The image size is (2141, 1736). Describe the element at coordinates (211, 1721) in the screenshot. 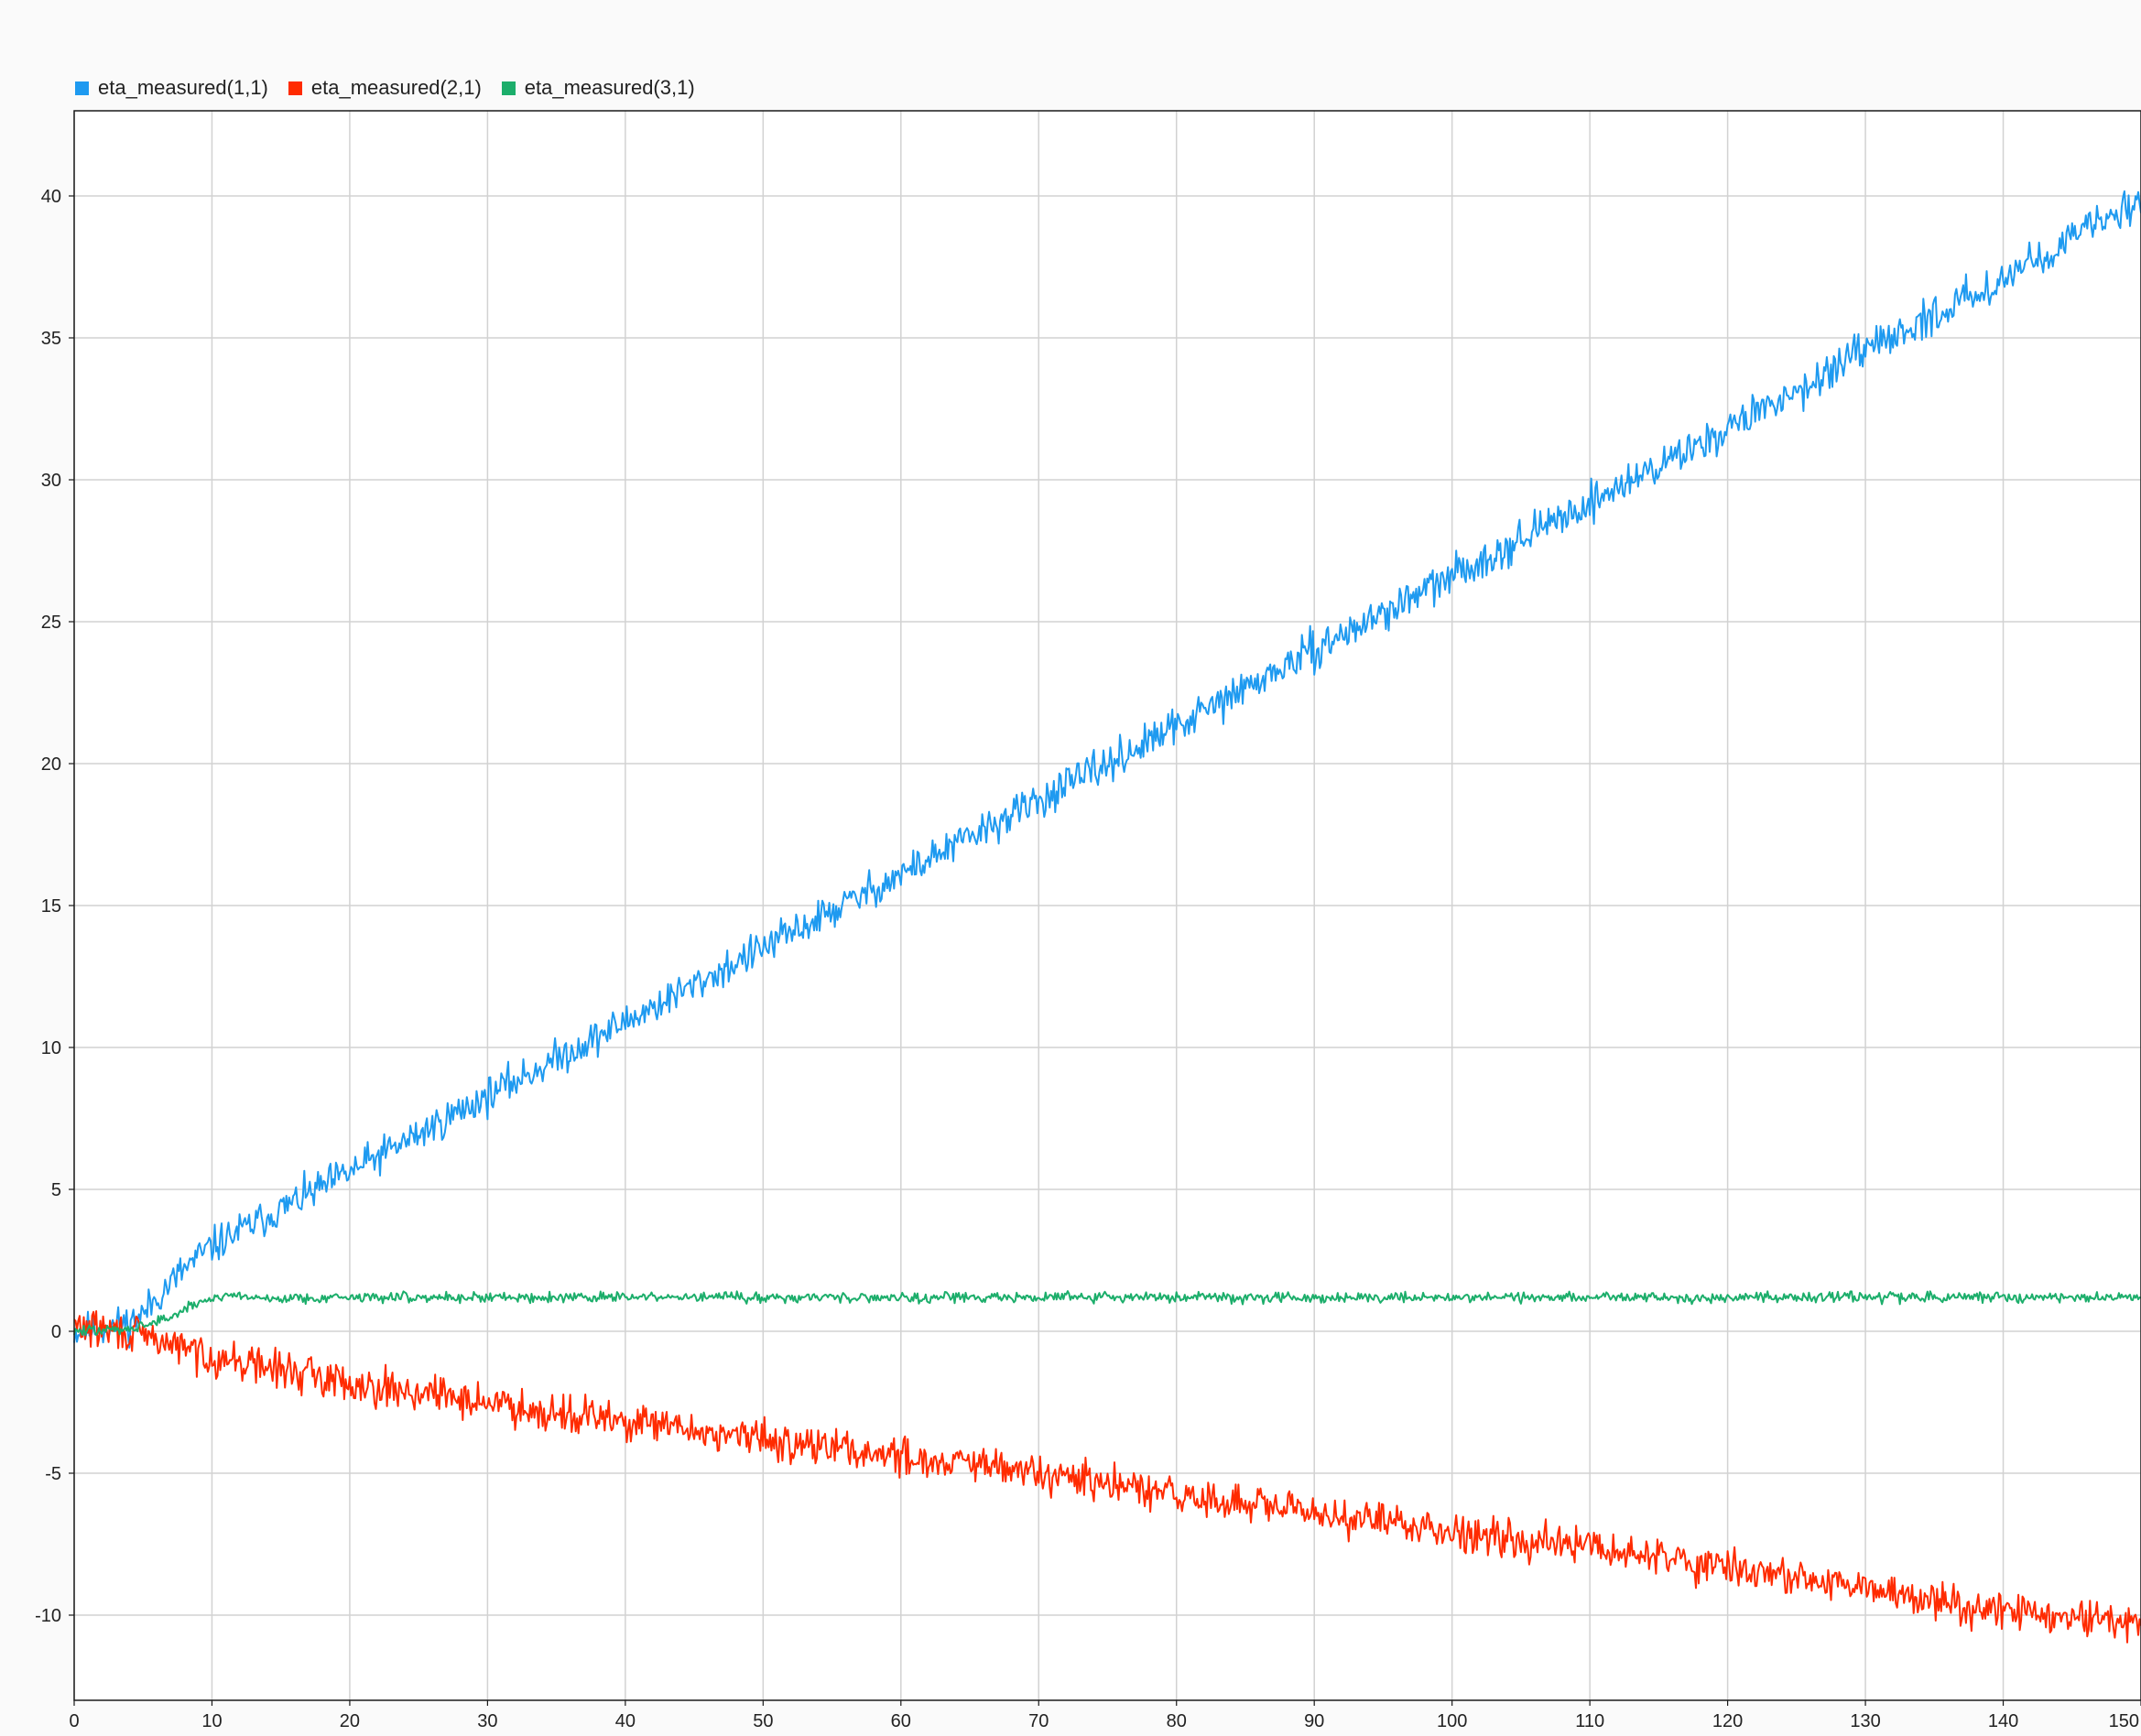

I see `x-tick-label: 10` at that location.